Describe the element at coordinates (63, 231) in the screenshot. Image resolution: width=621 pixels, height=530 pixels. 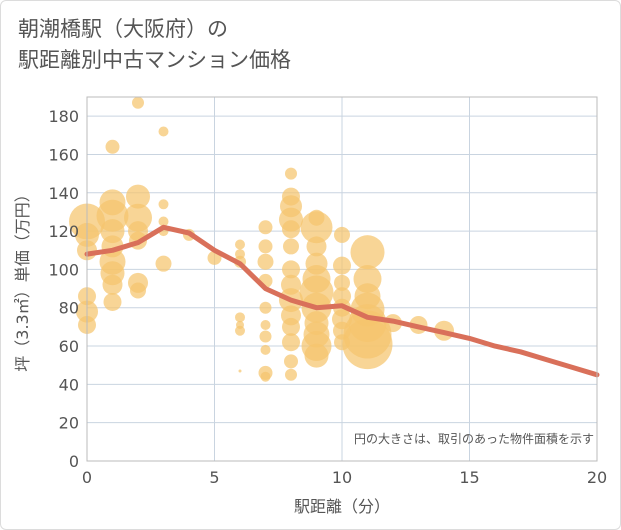
I see `y-tick-label: 120` at that location.